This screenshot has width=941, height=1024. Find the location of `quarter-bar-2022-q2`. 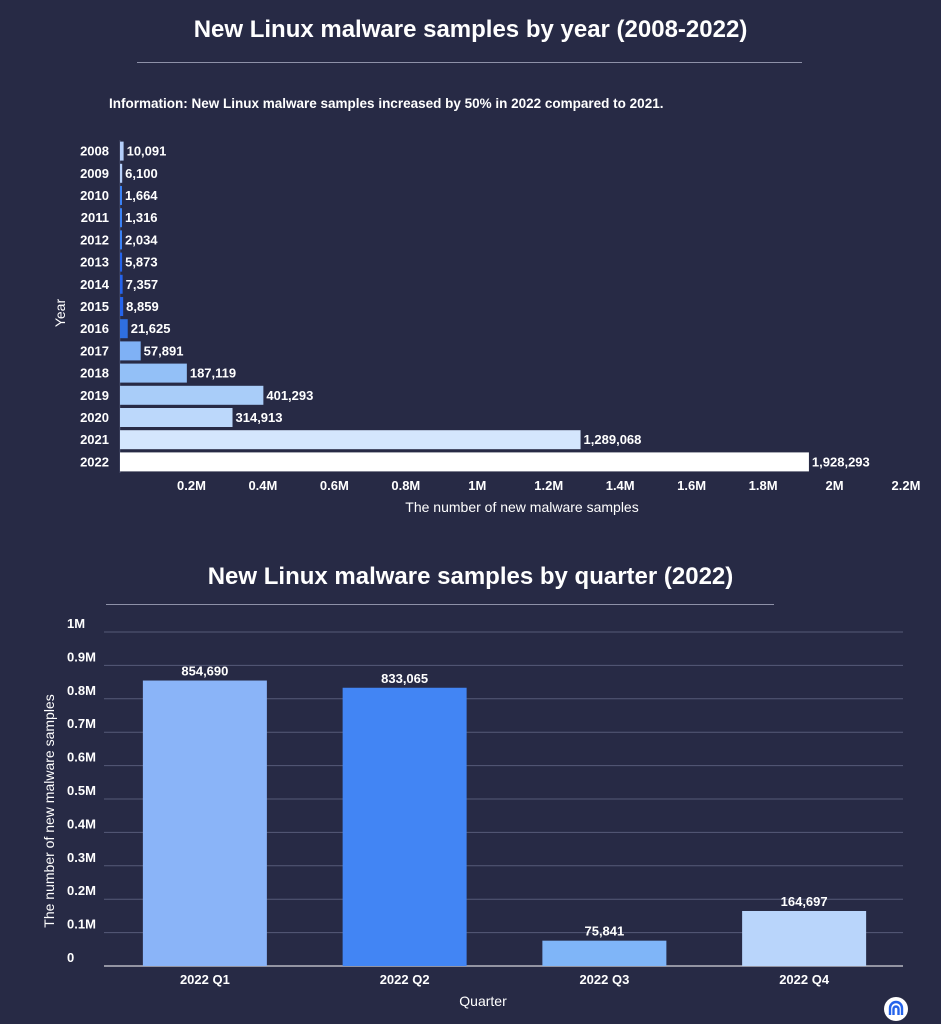

quarter-bar-2022-q2 is located at coordinates (404, 826).